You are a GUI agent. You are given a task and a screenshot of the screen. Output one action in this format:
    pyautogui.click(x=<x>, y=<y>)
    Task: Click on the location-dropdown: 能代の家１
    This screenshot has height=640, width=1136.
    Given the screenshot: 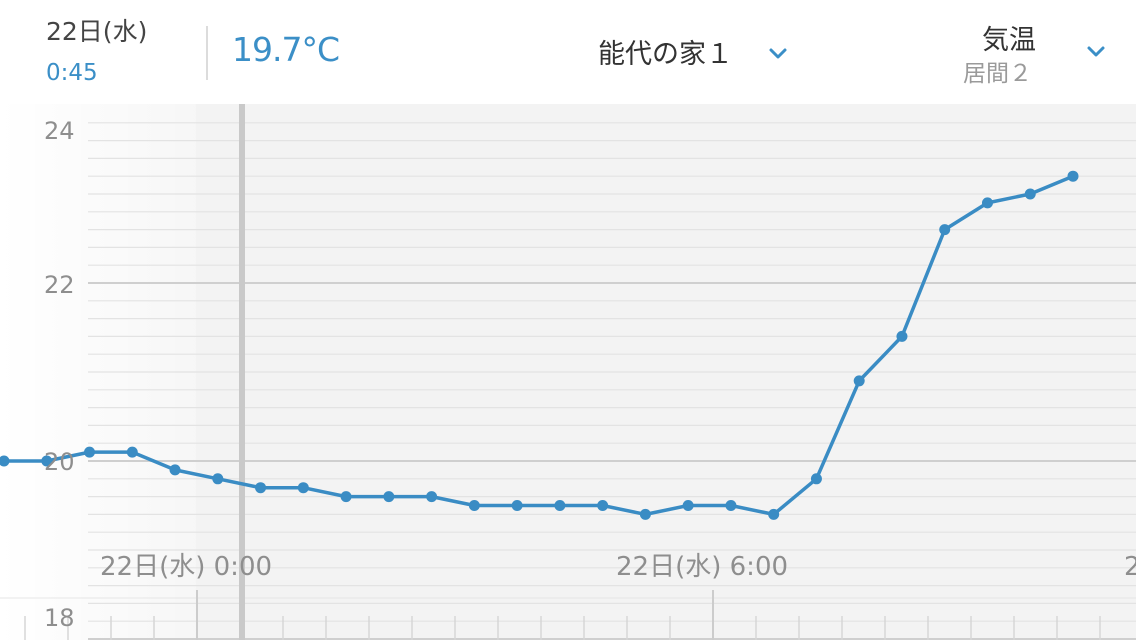 What is the action you would take?
    pyautogui.click(x=692, y=51)
    